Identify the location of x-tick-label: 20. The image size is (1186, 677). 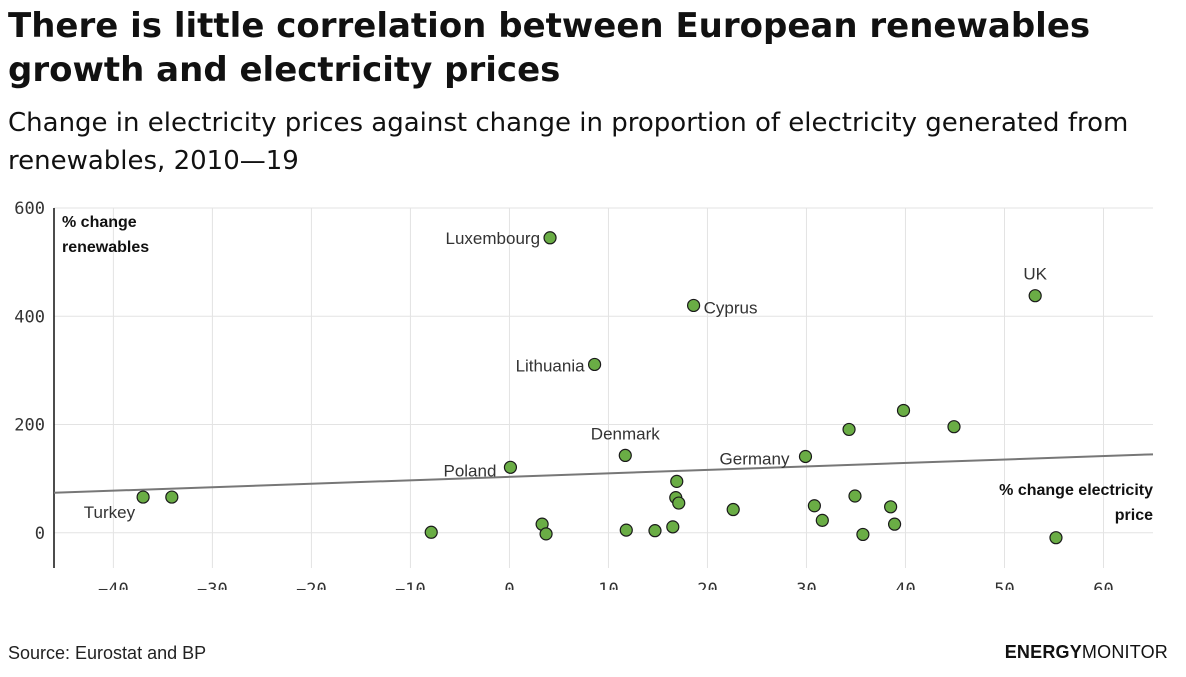
(707, 585).